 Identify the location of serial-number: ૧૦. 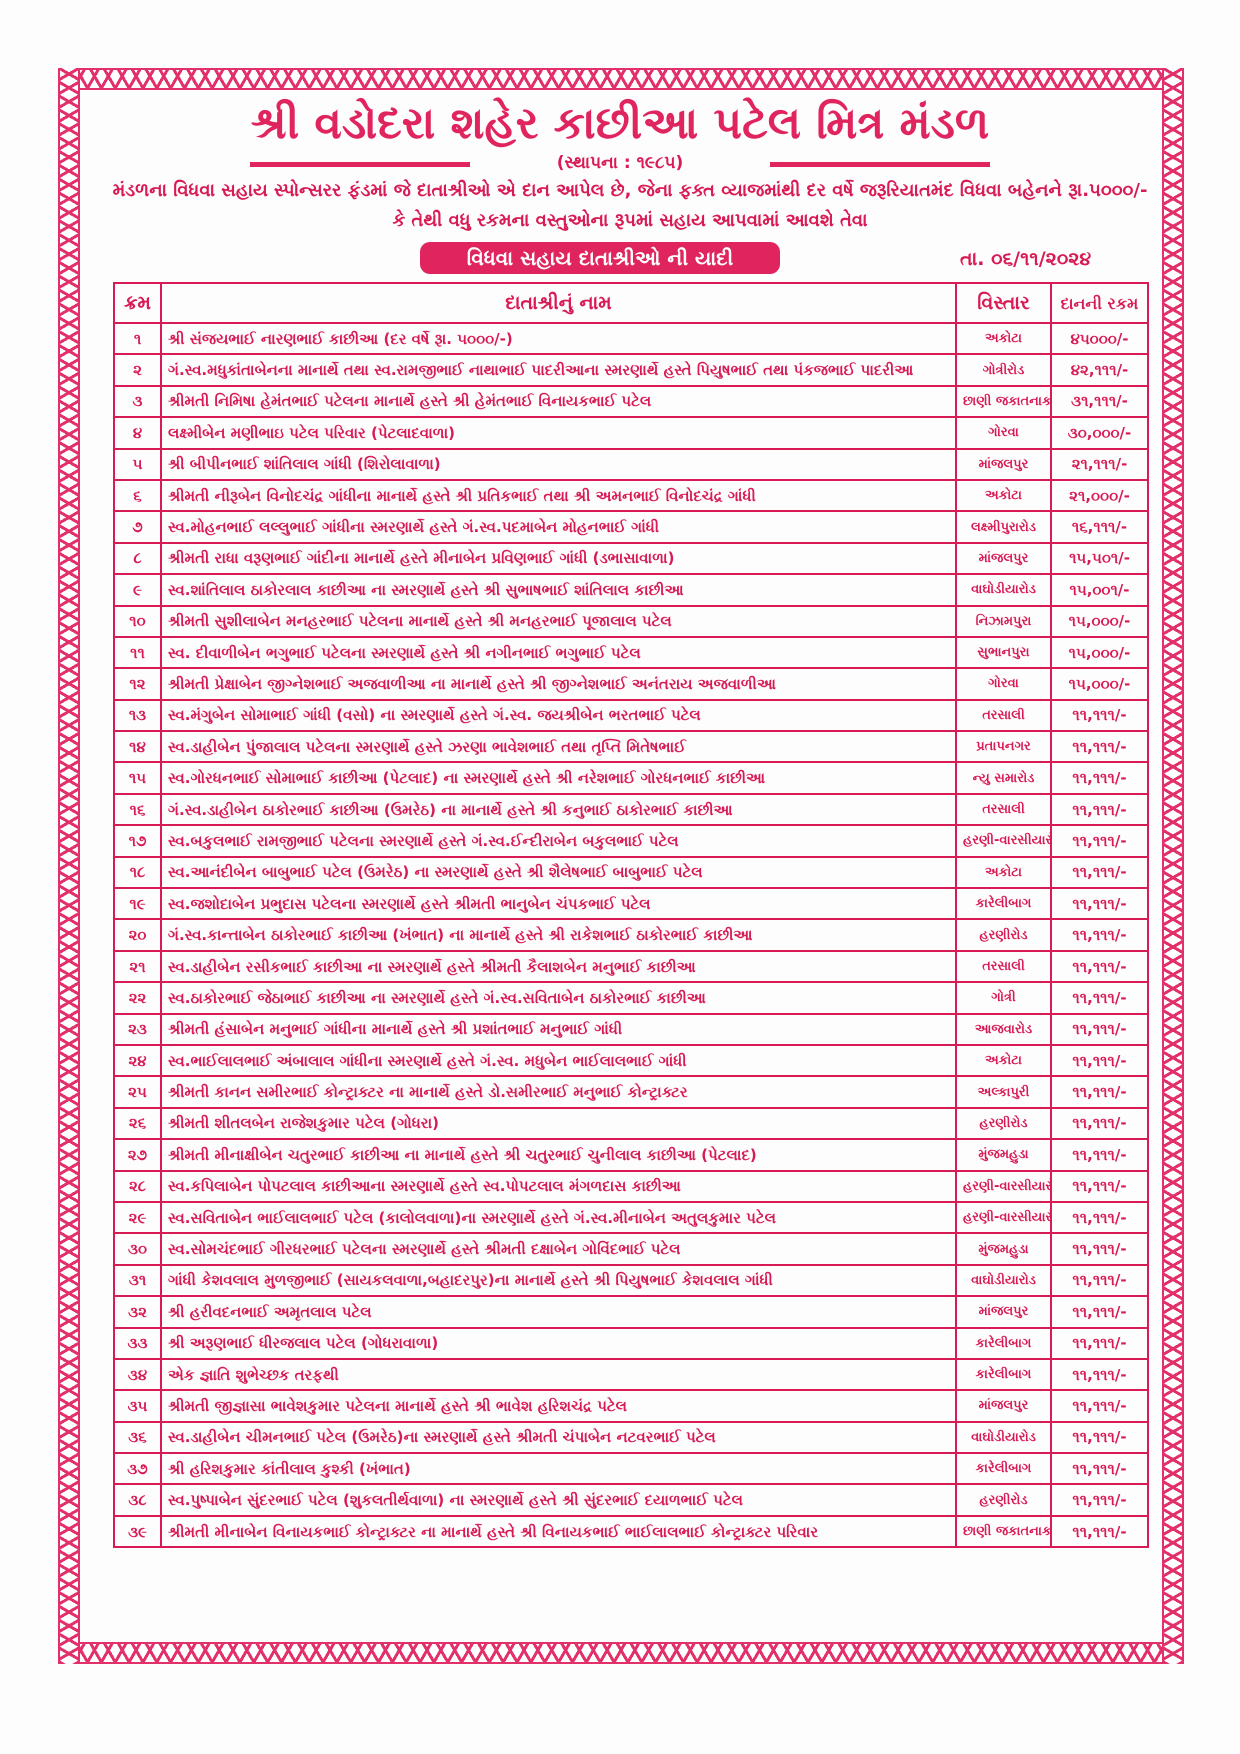
(137, 621).